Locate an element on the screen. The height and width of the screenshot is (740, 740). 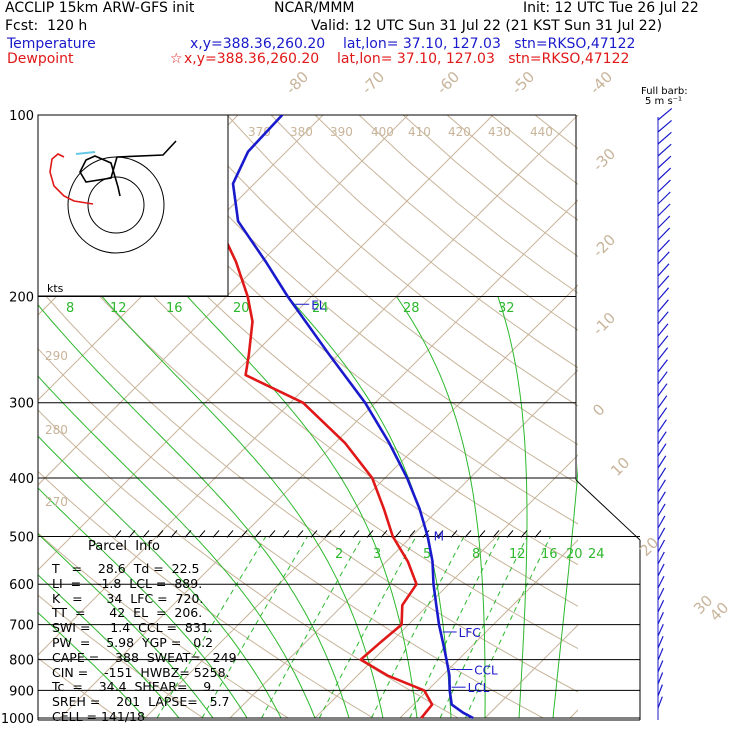
pressure-label: 1000 is located at coordinates (17, 719).